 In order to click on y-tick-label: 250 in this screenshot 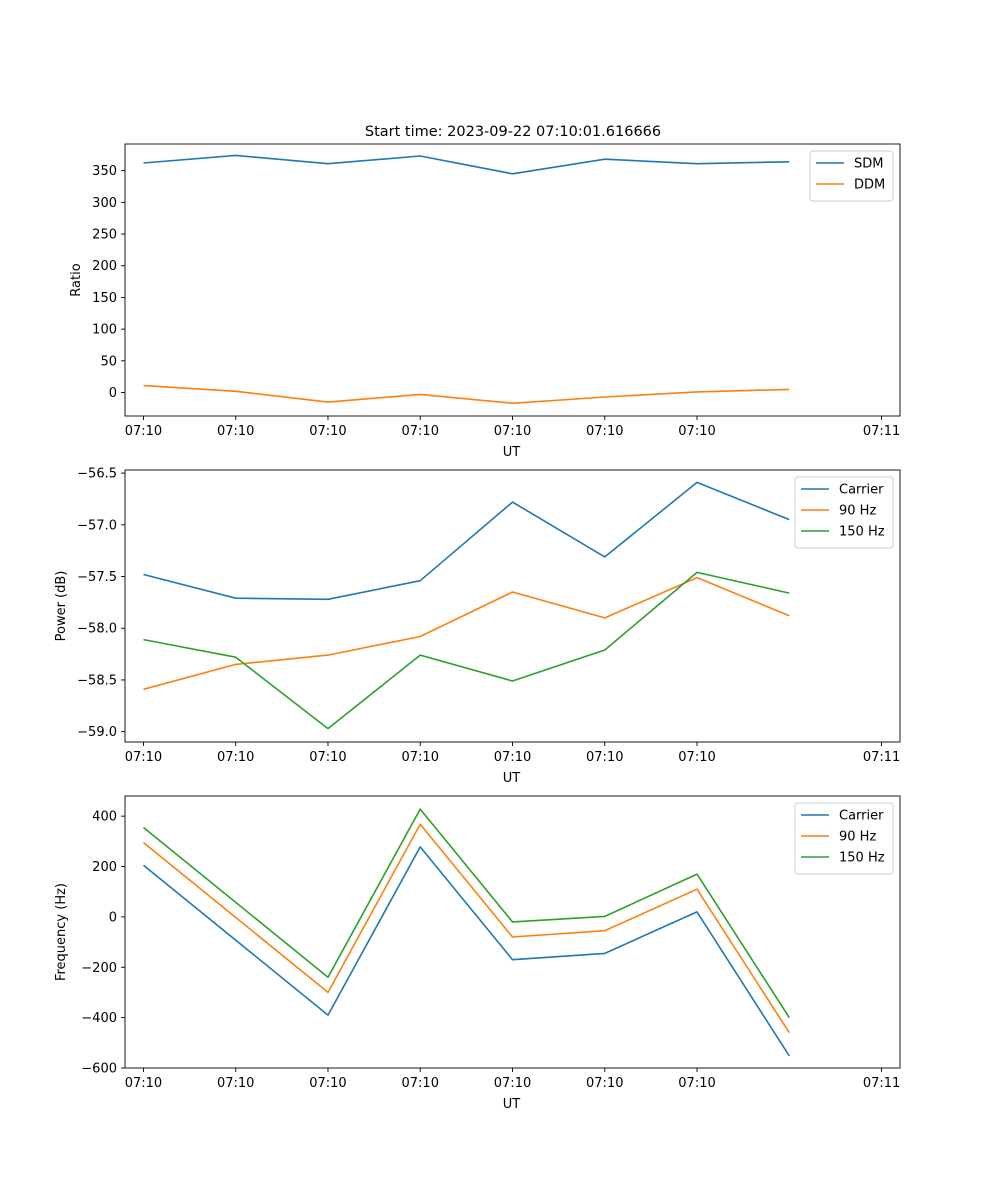, I will do `click(104, 235)`.